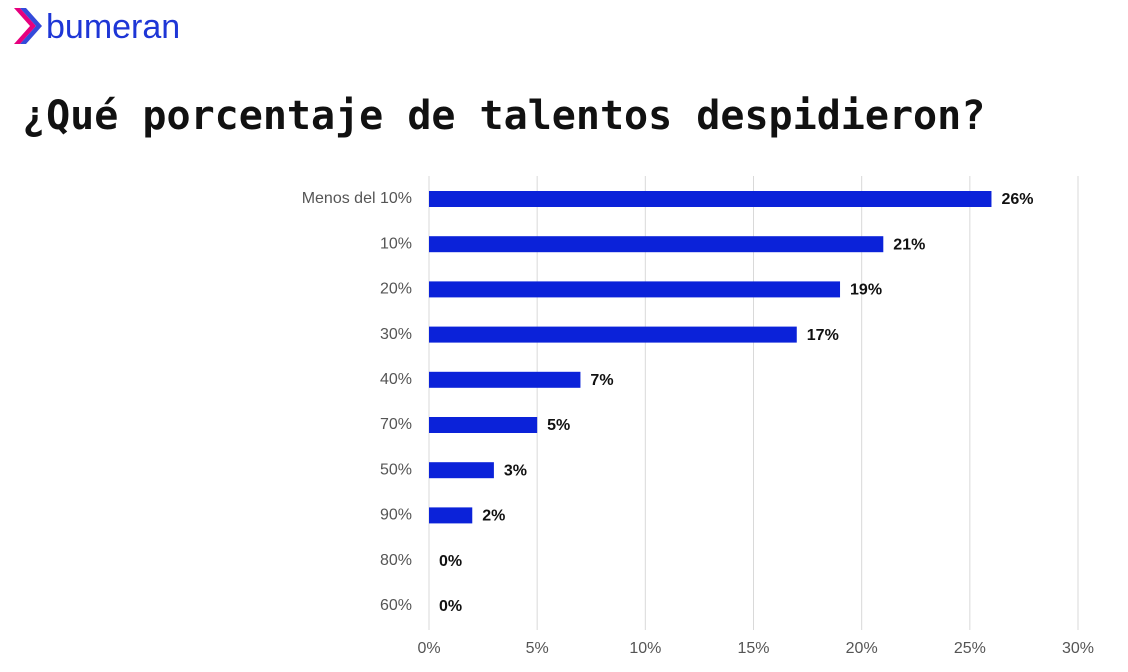 The width and height of the screenshot is (1128, 672). What do you see at coordinates (1017, 199) in the screenshot?
I see `data-label: 26%` at bounding box center [1017, 199].